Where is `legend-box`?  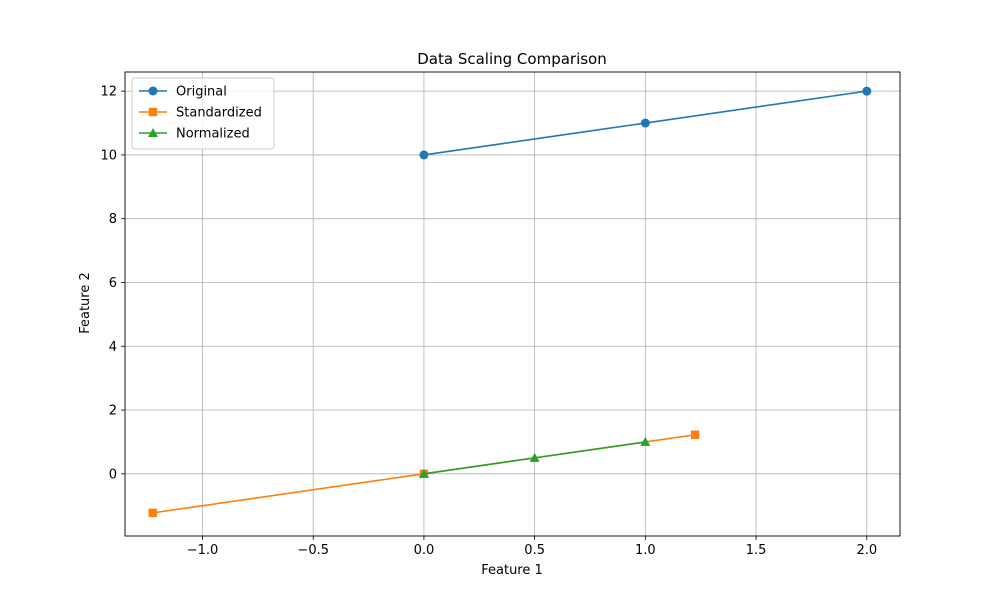
legend-box is located at coordinates (203, 113).